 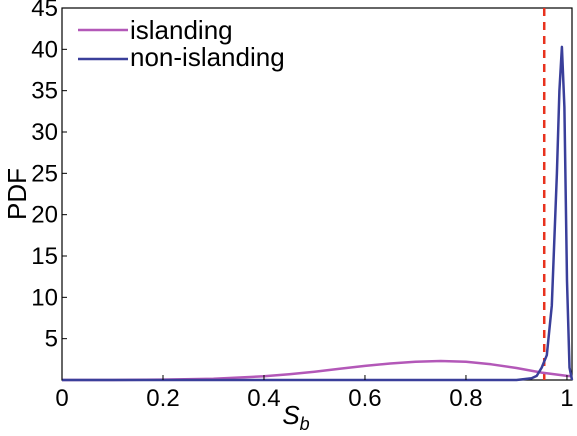 I want to click on x-axis-title: Sb, so click(x=295, y=417).